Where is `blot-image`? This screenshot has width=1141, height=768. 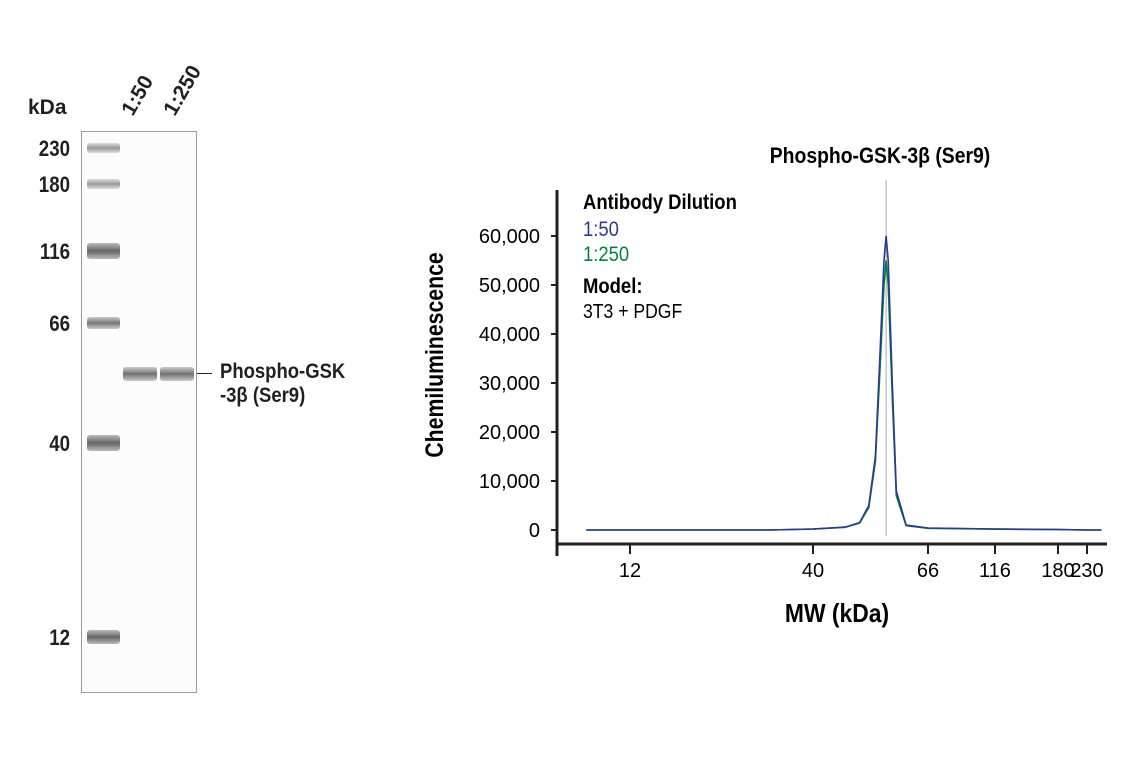 blot-image is located at coordinates (139, 412).